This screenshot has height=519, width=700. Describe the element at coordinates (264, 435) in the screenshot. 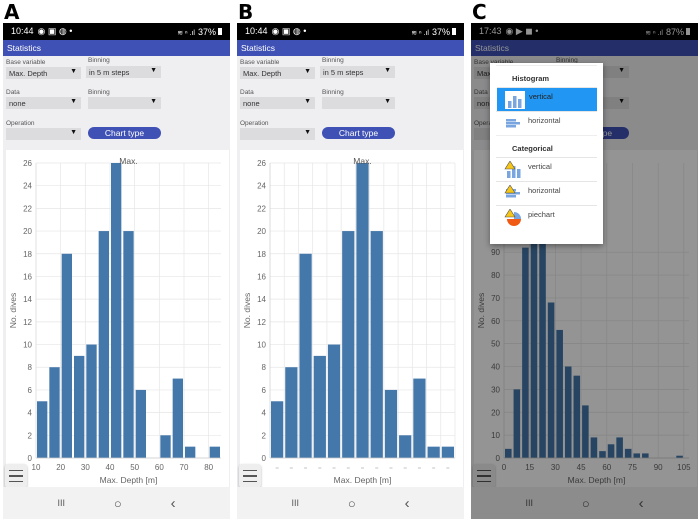

I see `y-tick-label: 2` at that location.